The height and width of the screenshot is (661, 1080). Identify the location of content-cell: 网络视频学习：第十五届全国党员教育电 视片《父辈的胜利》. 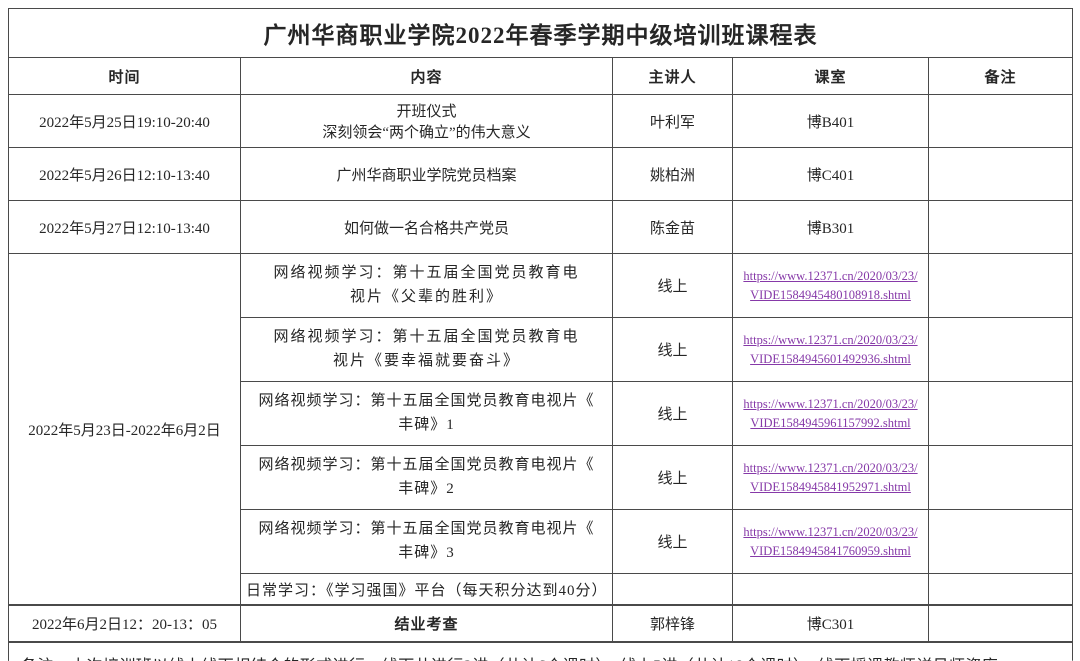
(426, 285).